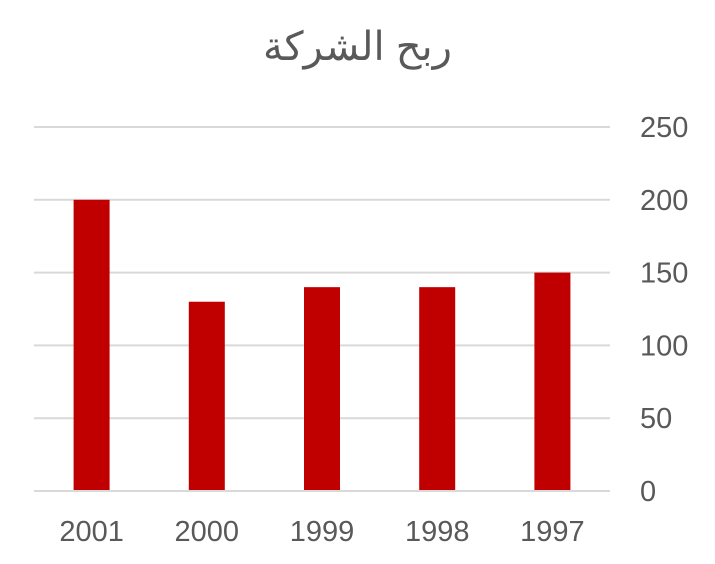 This screenshot has height=564, width=715. What do you see at coordinates (552, 381) in the screenshot?
I see `bar-1997` at bounding box center [552, 381].